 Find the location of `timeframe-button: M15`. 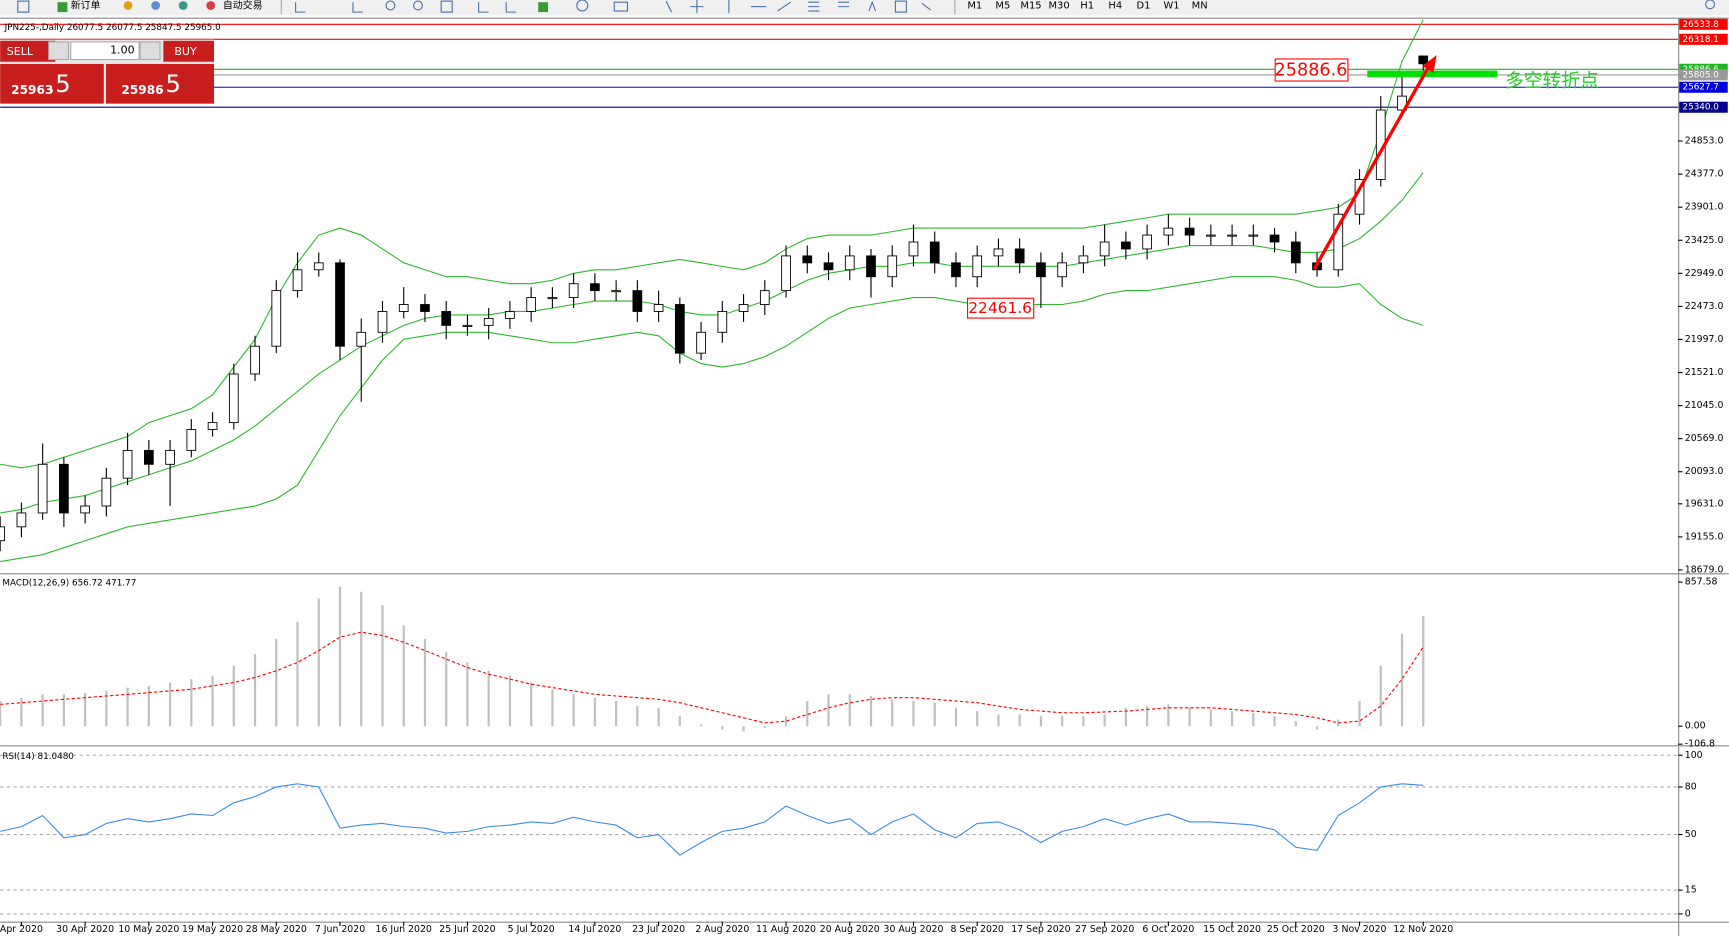

timeframe-button: M15 is located at coordinates (1030, 6).